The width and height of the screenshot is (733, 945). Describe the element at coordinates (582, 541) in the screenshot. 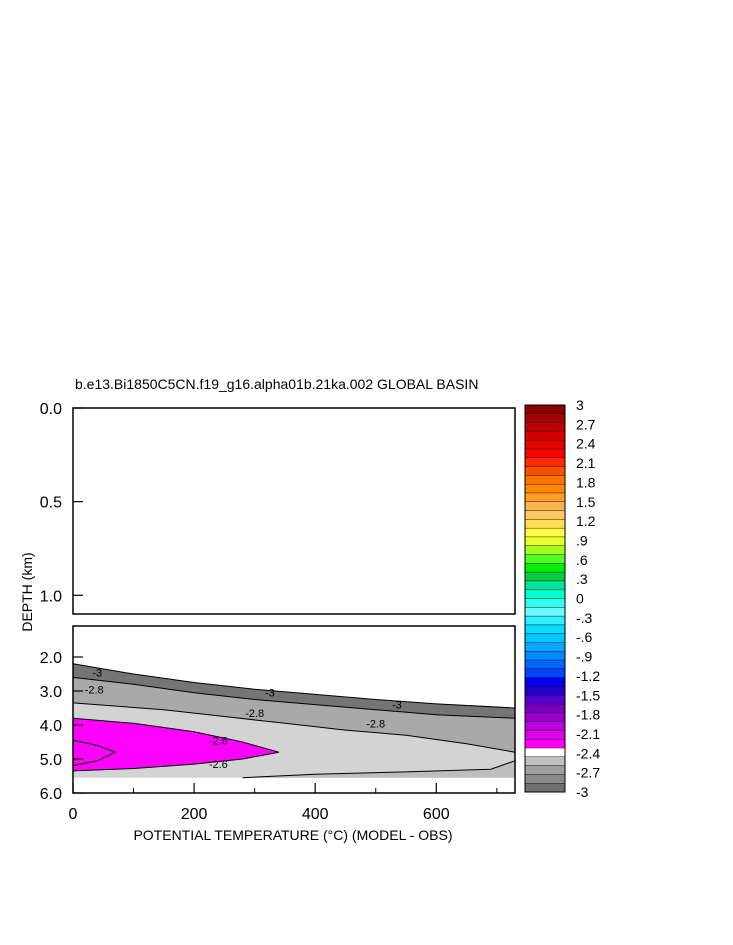

I see `colorbar-label-7: .9` at that location.